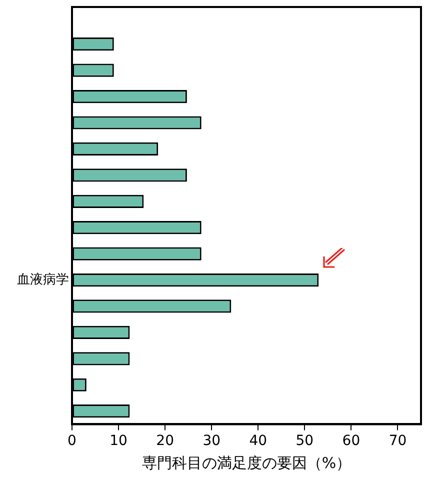 Image resolution: width=425 pixels, height=481 pixels. What do you see at coordinates (305, 441) in the screenshot?
I see `x-tick-label: 50` at bounding box center [305, 441].